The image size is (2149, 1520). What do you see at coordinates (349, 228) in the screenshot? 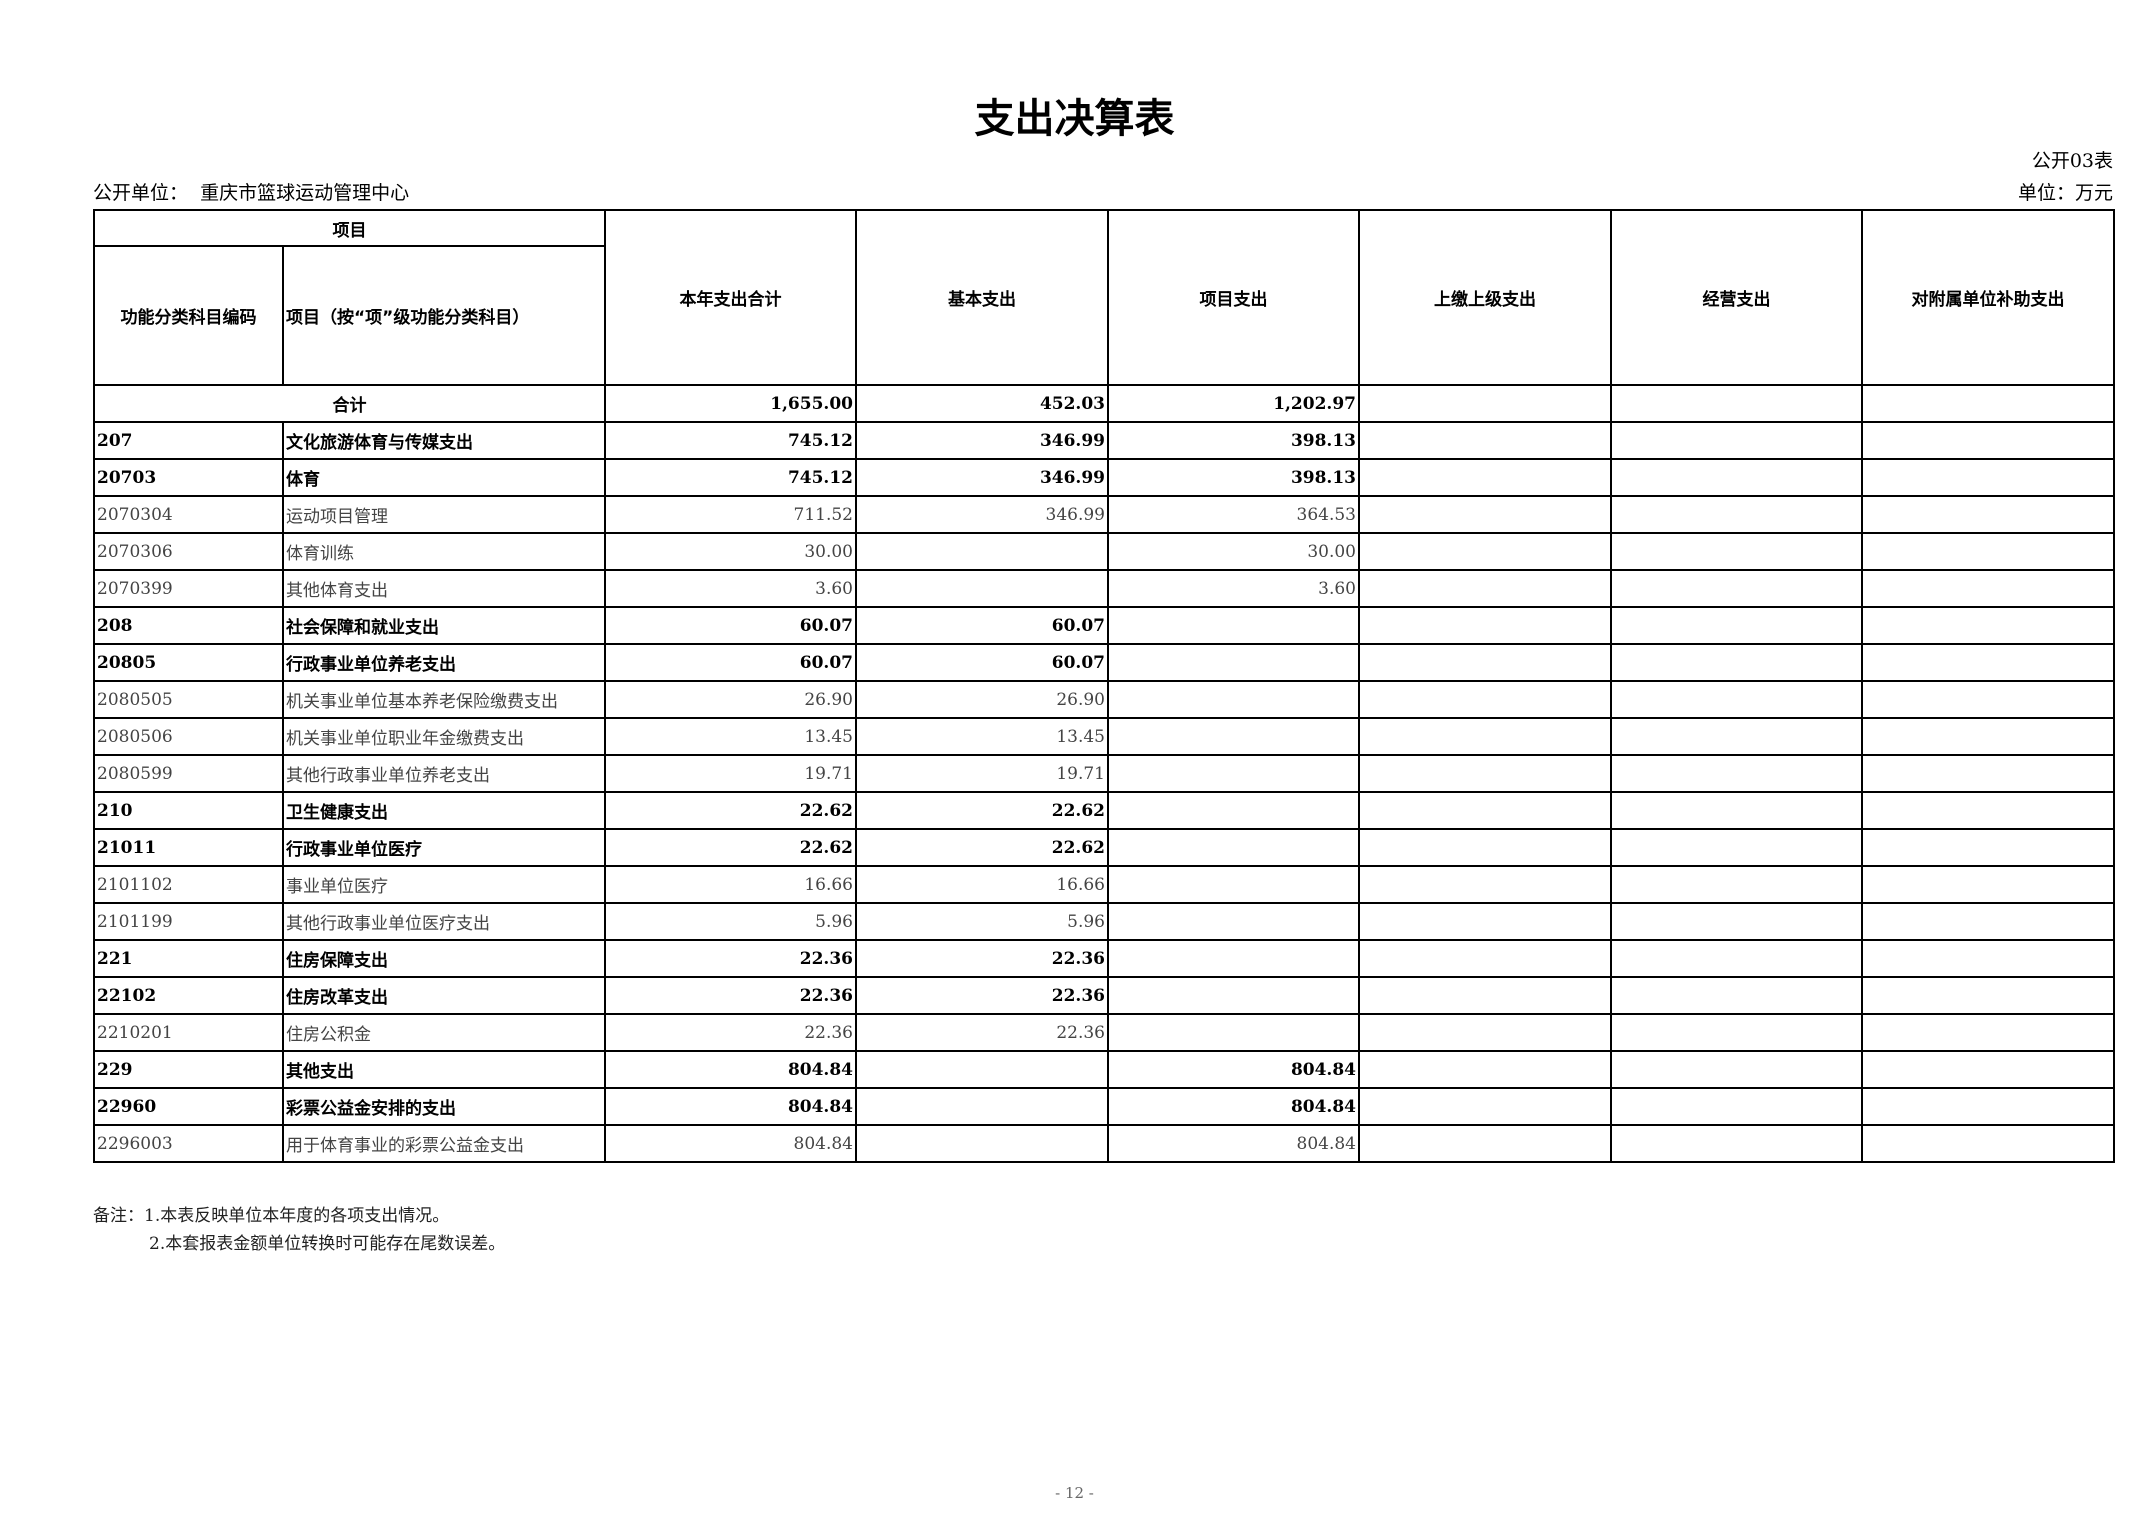
I see `header-item-group: 项目` at bounding box center [349, 228].